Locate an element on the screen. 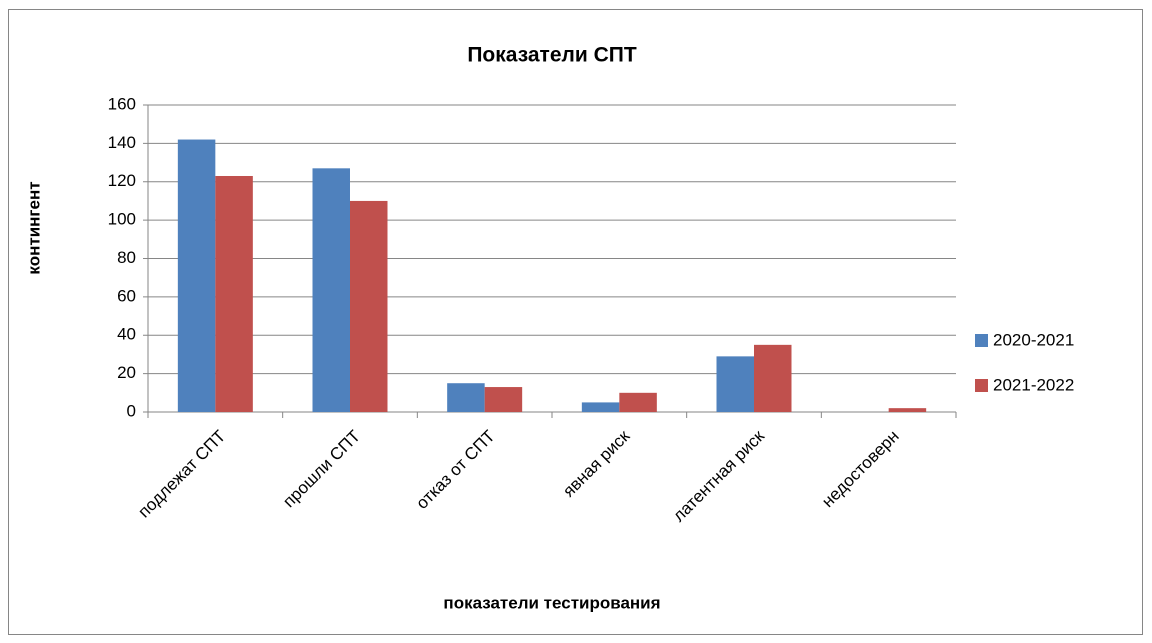 Image resolution: width=1152 pixels, height=643 pixels. y-axis-label: контингент is located at coordinates (33, 227).